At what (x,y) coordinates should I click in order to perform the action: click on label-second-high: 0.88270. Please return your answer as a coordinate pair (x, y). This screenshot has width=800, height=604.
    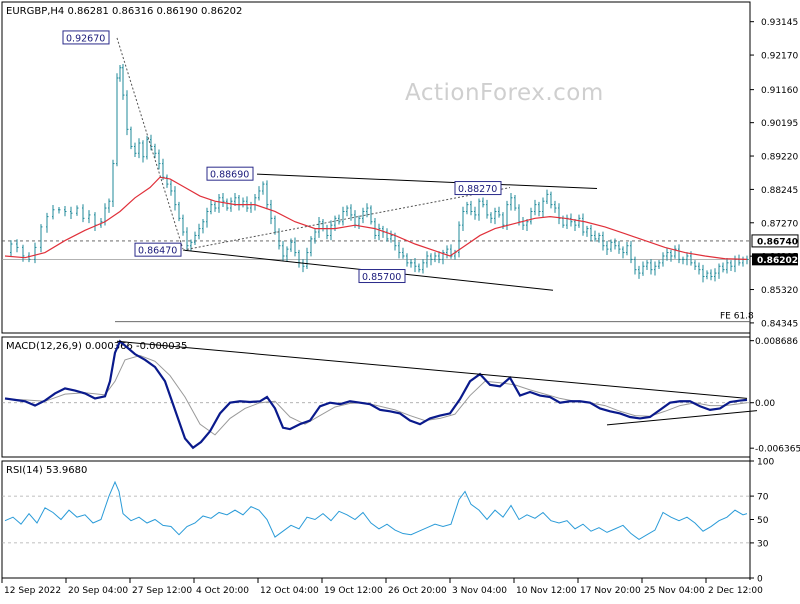
    Looking at the image, I should click on (477, 189).